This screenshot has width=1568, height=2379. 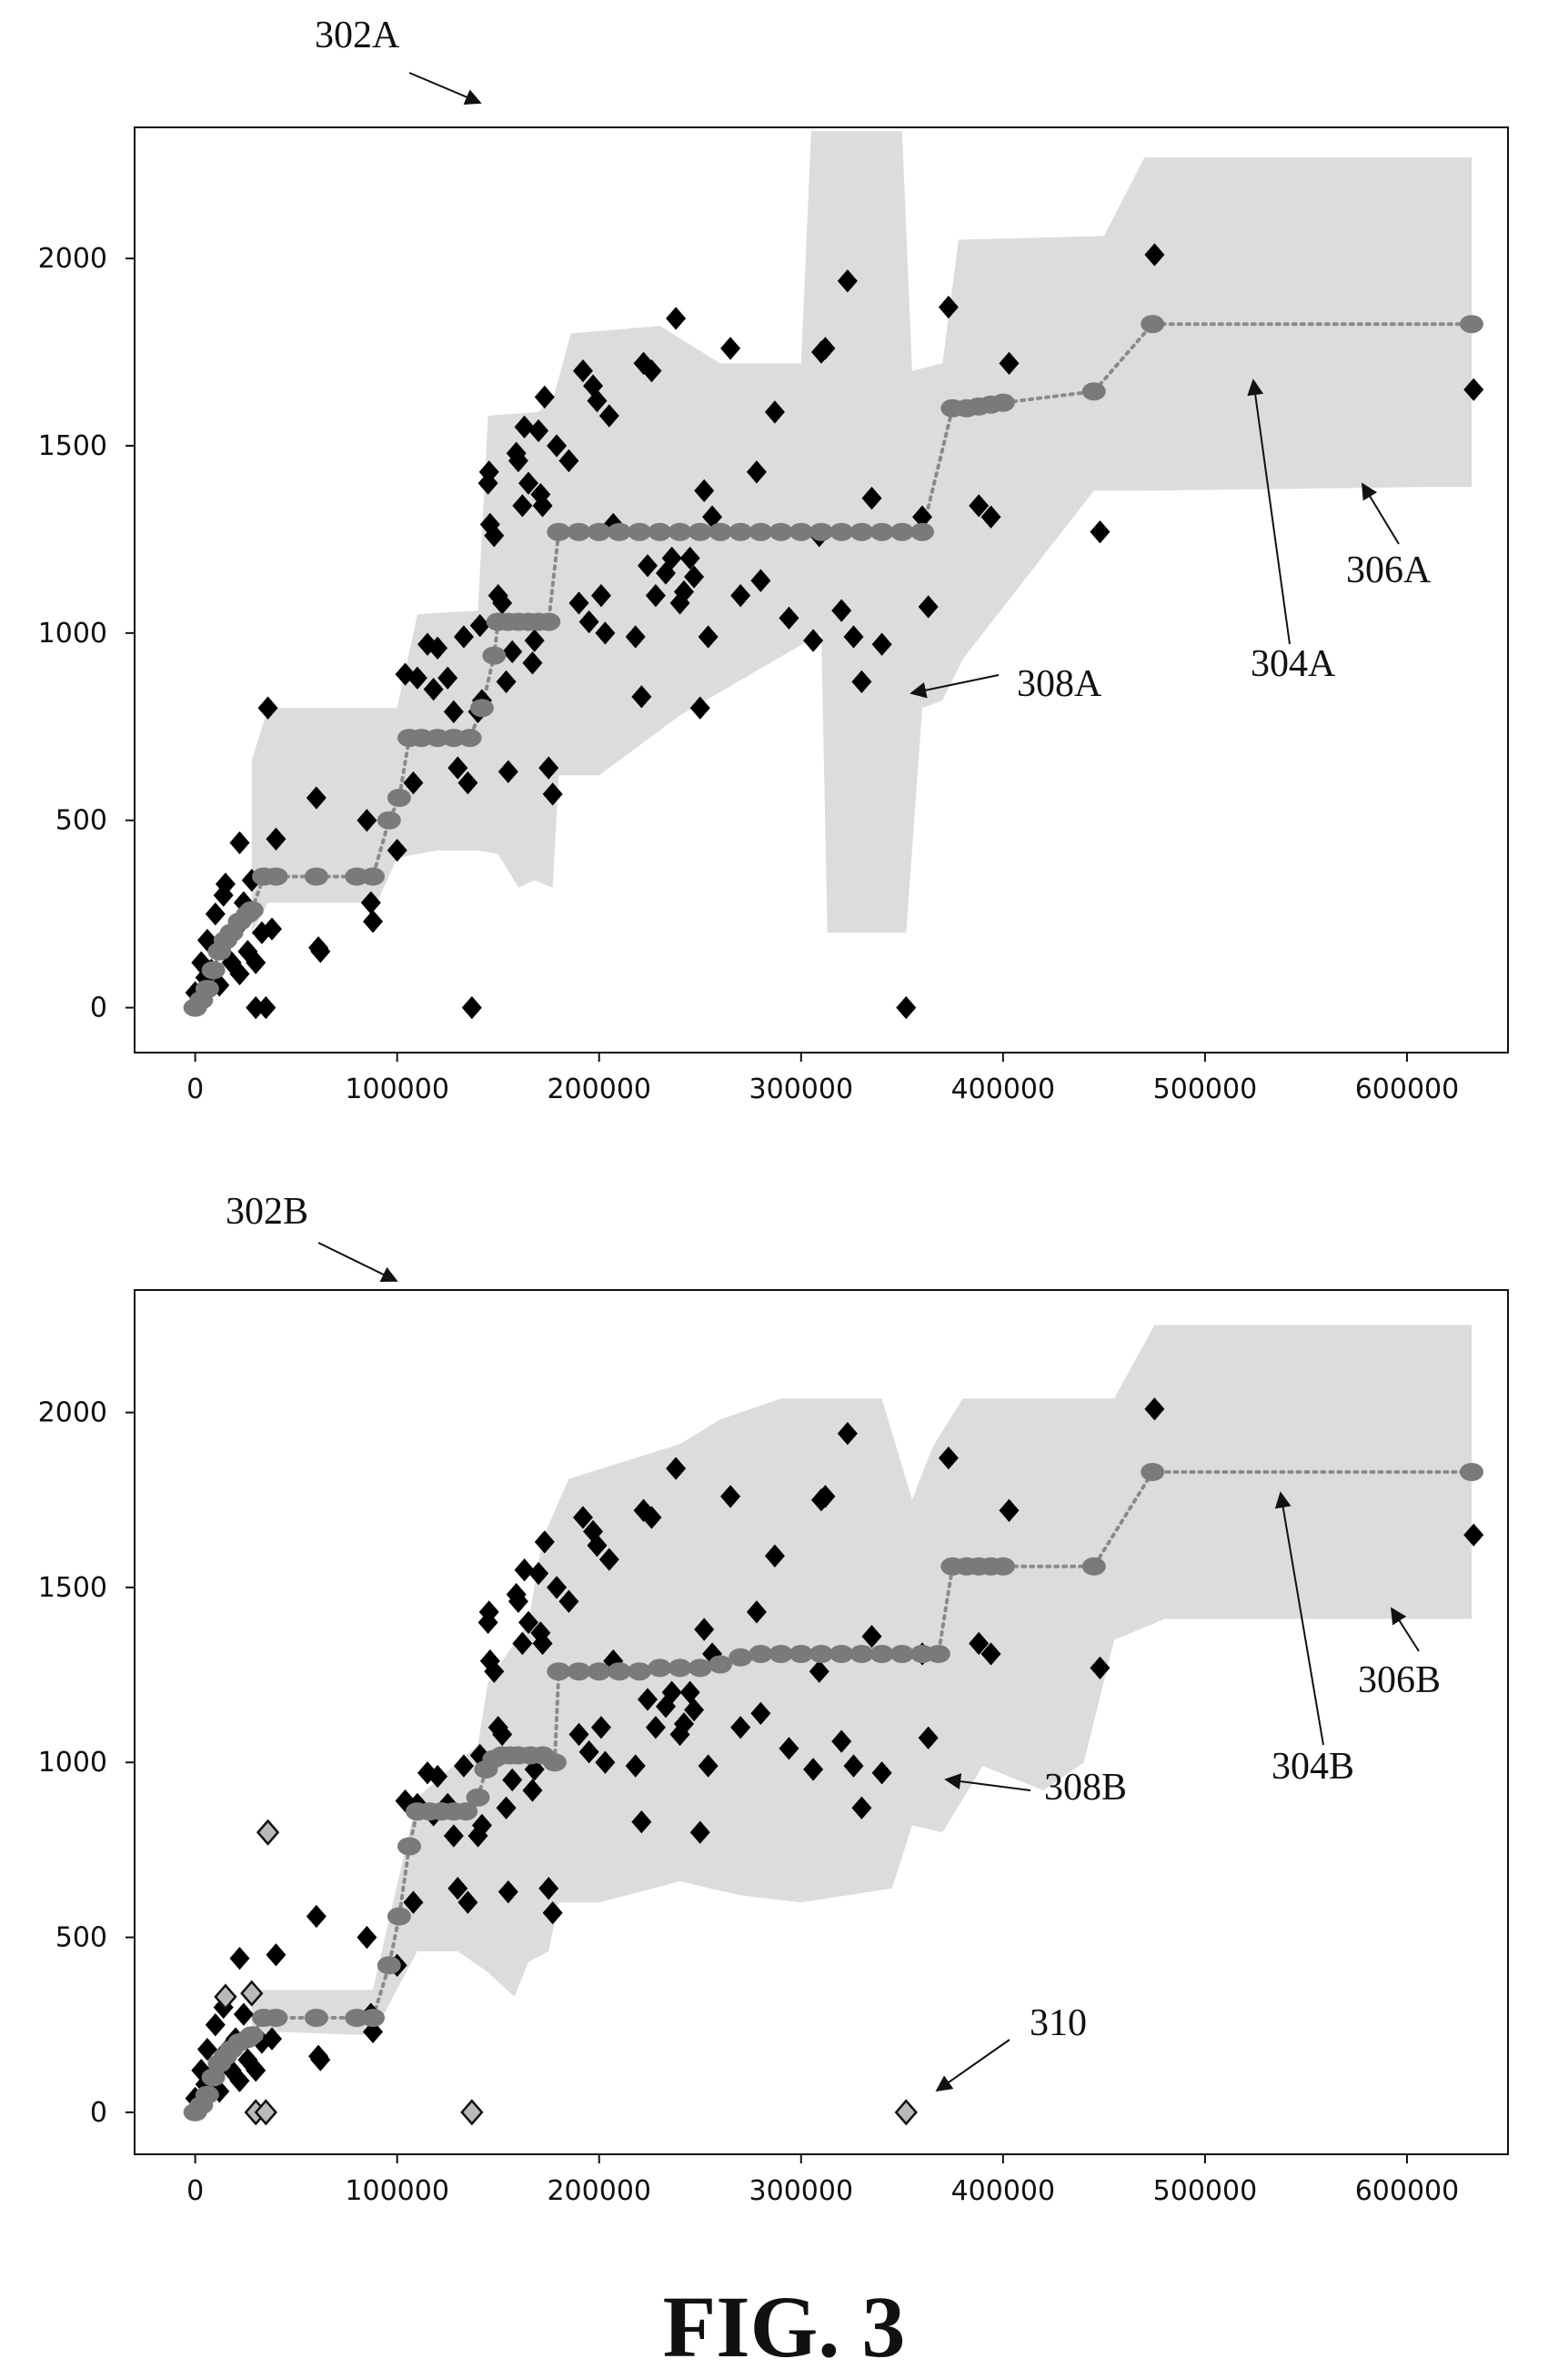 I want to click on x-tick-label: 200000, so click(x=599, y=2191).